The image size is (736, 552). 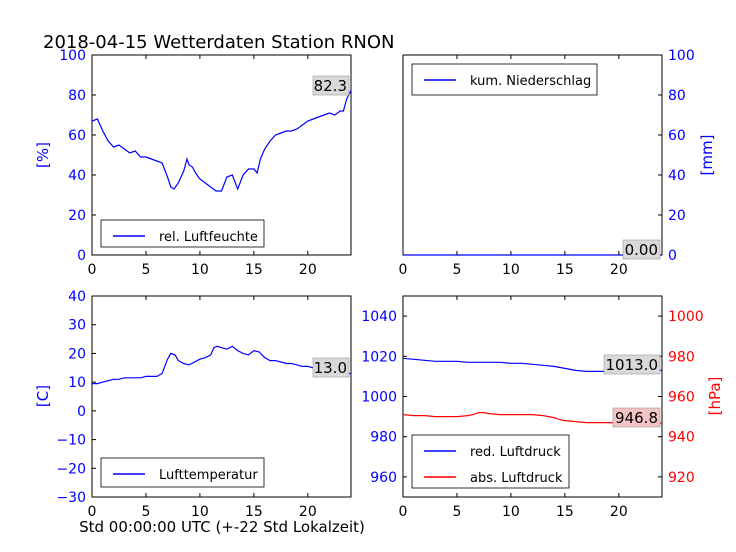 I want to click on y-tick-label: 10, so click(x=77, y=383).